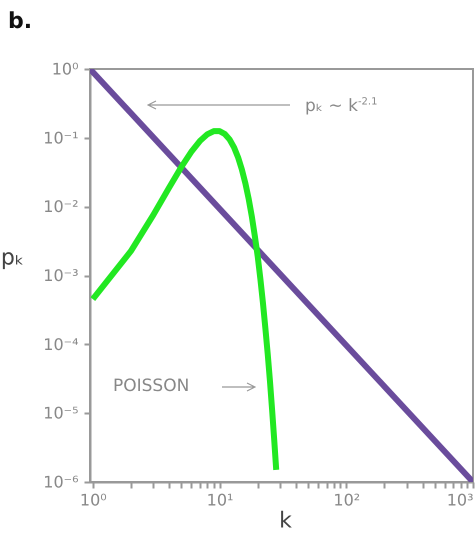  What do you see at coordinates (460, 500) in the screenshot?
I see `x-tick-label: 10³` at bounding box center [460, 500].